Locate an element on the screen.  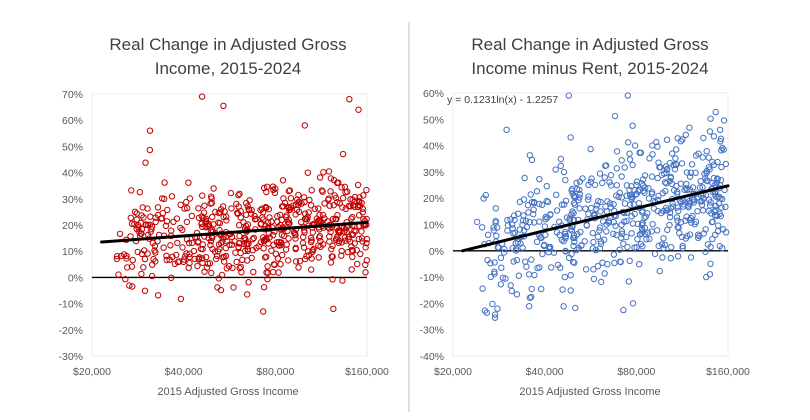
y-tick-label: 70% is located at coordinates (72, 95).